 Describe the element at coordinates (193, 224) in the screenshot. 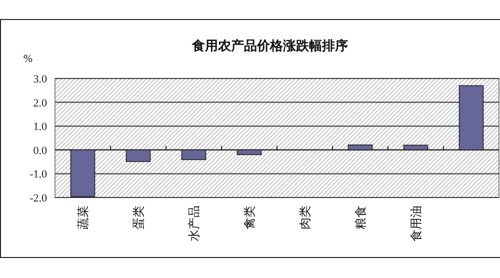

I see `x-tick-label: 水产品` at that location.